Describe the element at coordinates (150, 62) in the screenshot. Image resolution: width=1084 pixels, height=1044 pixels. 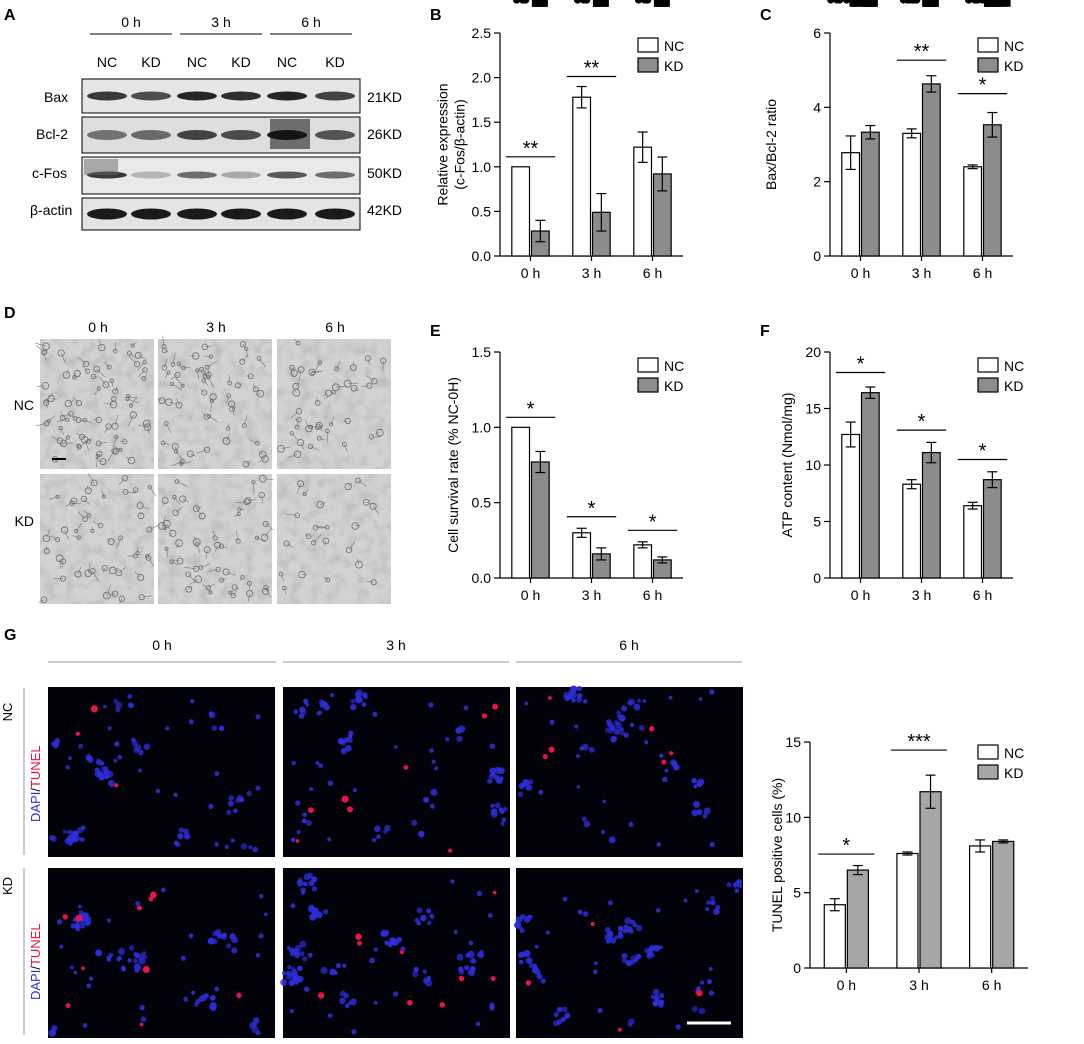
I see `blot-lane-2: KD` at that location.